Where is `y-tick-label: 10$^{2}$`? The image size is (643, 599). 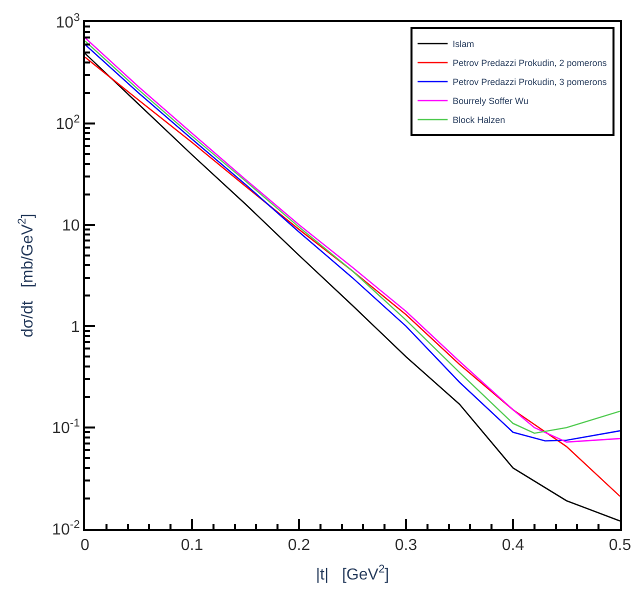 y-tick-label: 10$^{2}$ is located at coordinates (68, 123).